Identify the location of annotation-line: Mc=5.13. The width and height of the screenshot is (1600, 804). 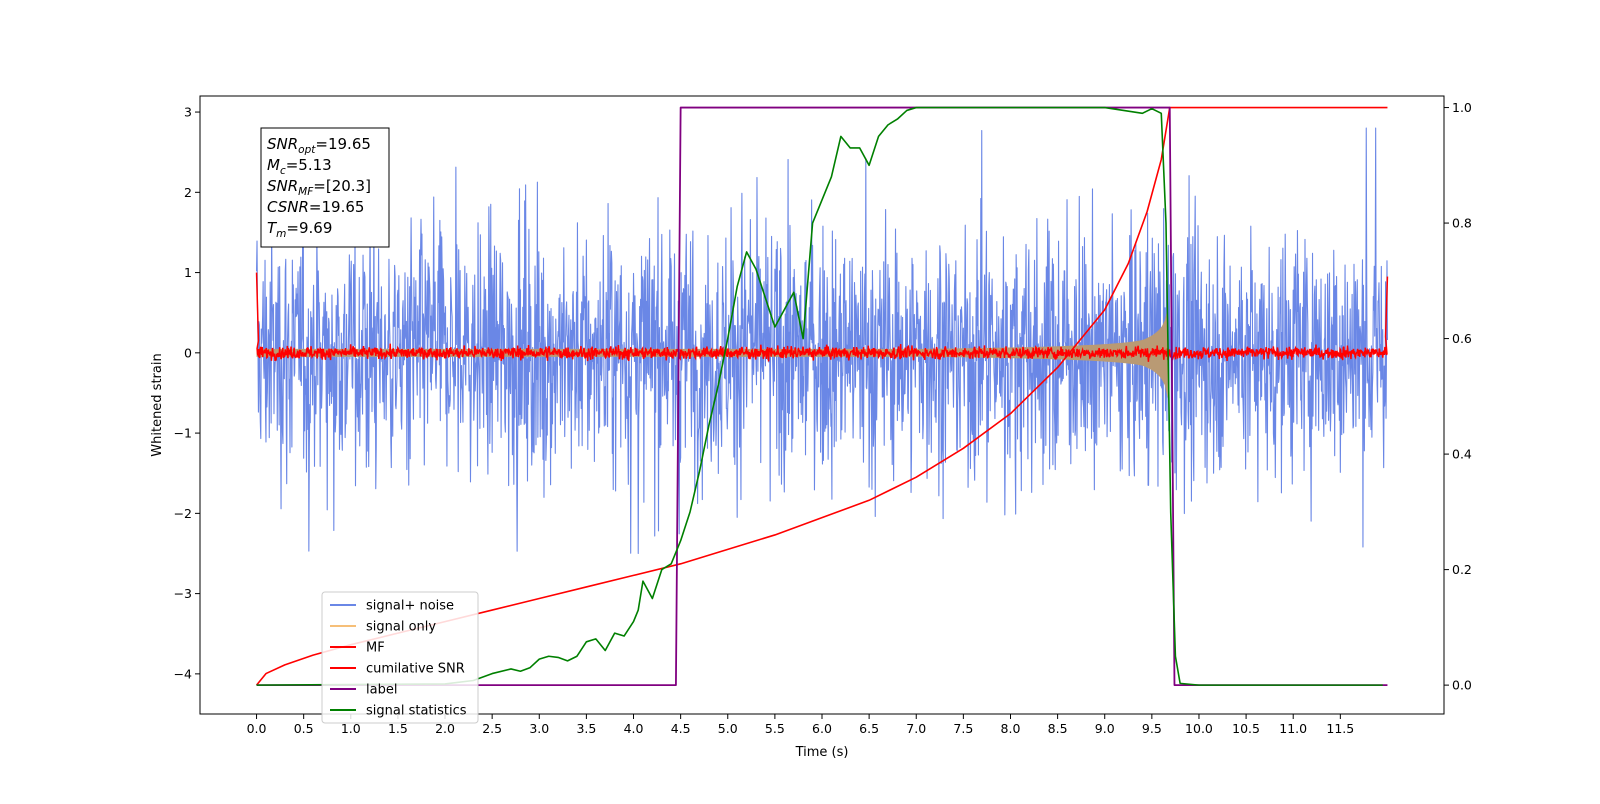
(299, 166).